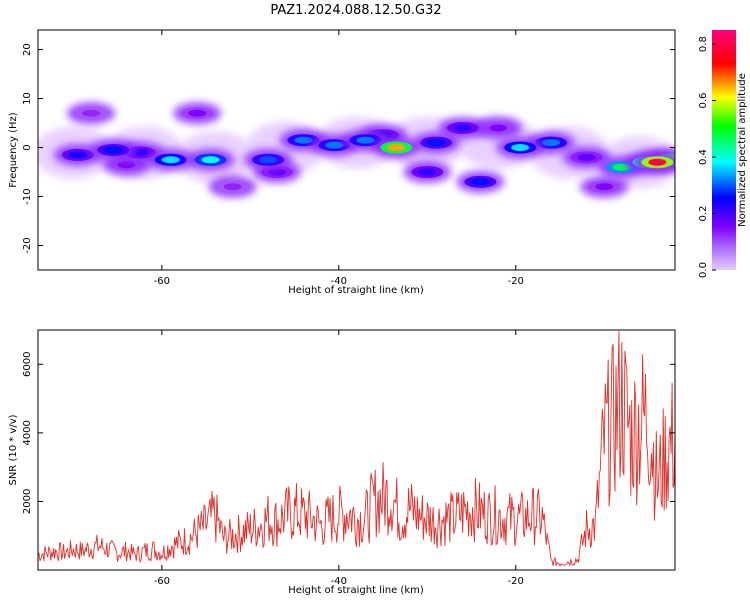 This screenshot has width=750, height=600. I want to click on y-tick-label-0: -20, so click(27, 245).